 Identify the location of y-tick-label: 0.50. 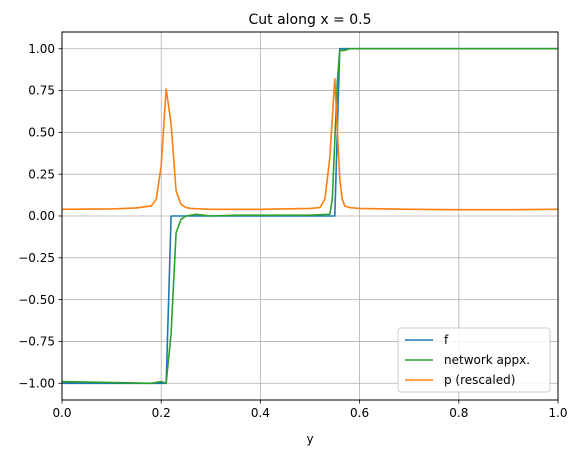
(41, 133).